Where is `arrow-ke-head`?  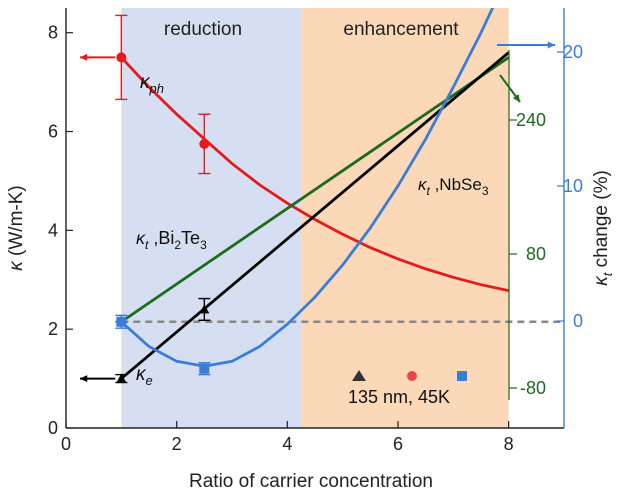 arrow-ke-head is located at coordinates (84, 379).